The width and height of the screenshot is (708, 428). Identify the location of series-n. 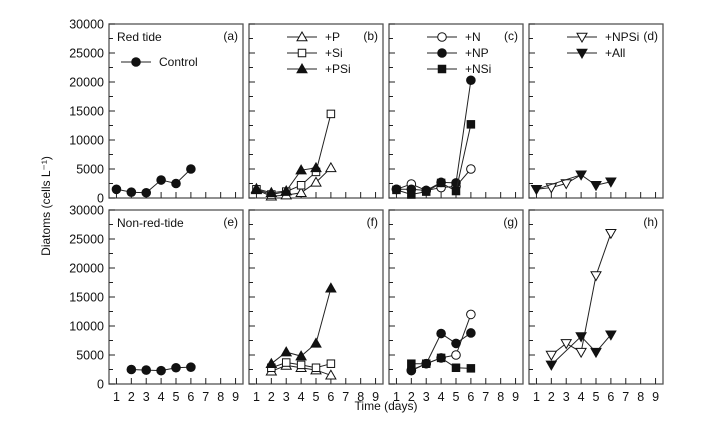
(441, 342).